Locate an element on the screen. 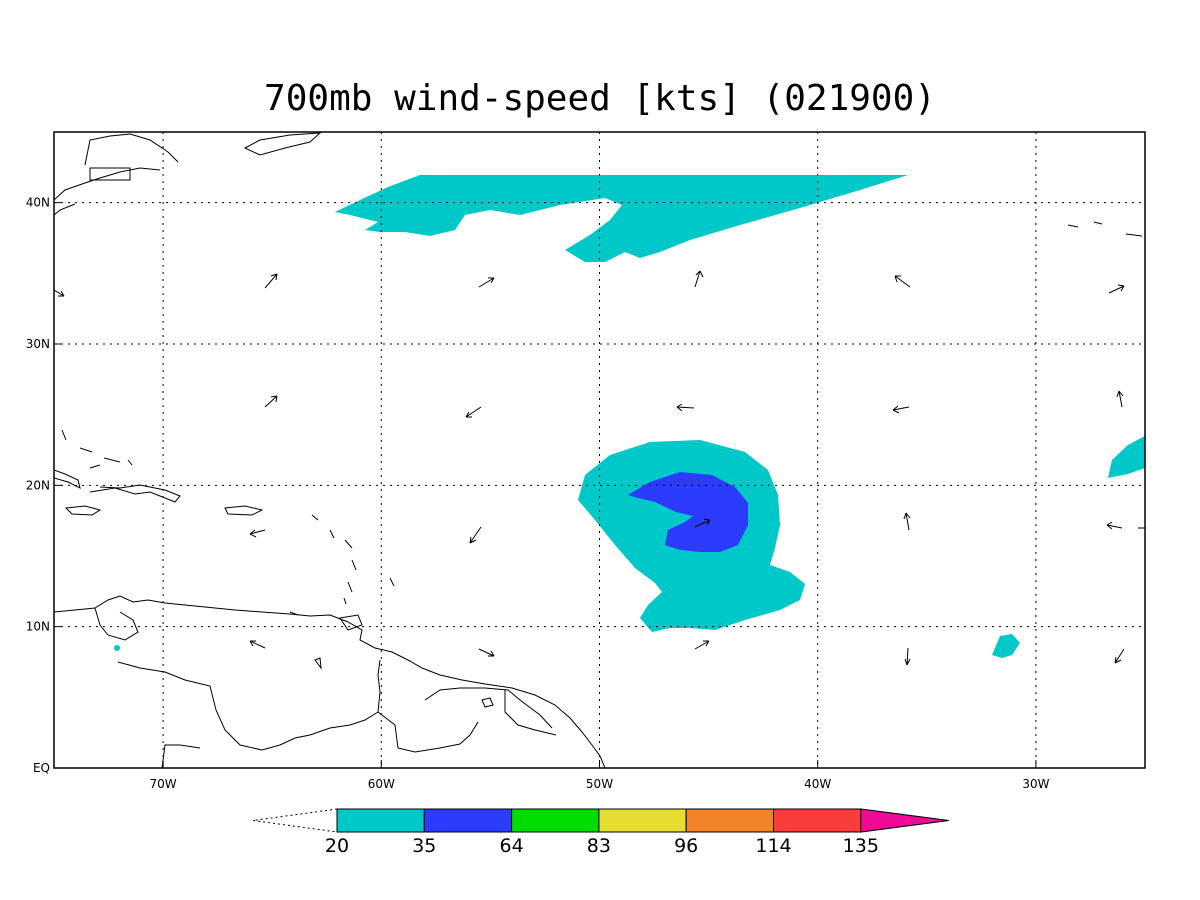  lon-tick-label: 40W is located at coordinates (817, 784).